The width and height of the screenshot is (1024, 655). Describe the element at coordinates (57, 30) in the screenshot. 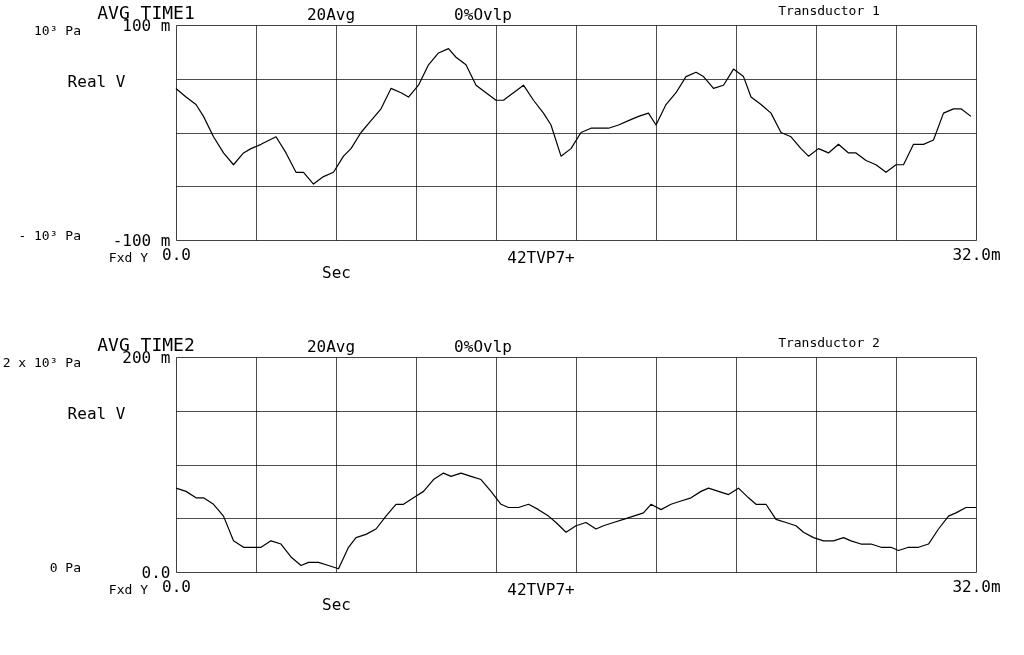

I see `text: 10³ Pa` at that location.